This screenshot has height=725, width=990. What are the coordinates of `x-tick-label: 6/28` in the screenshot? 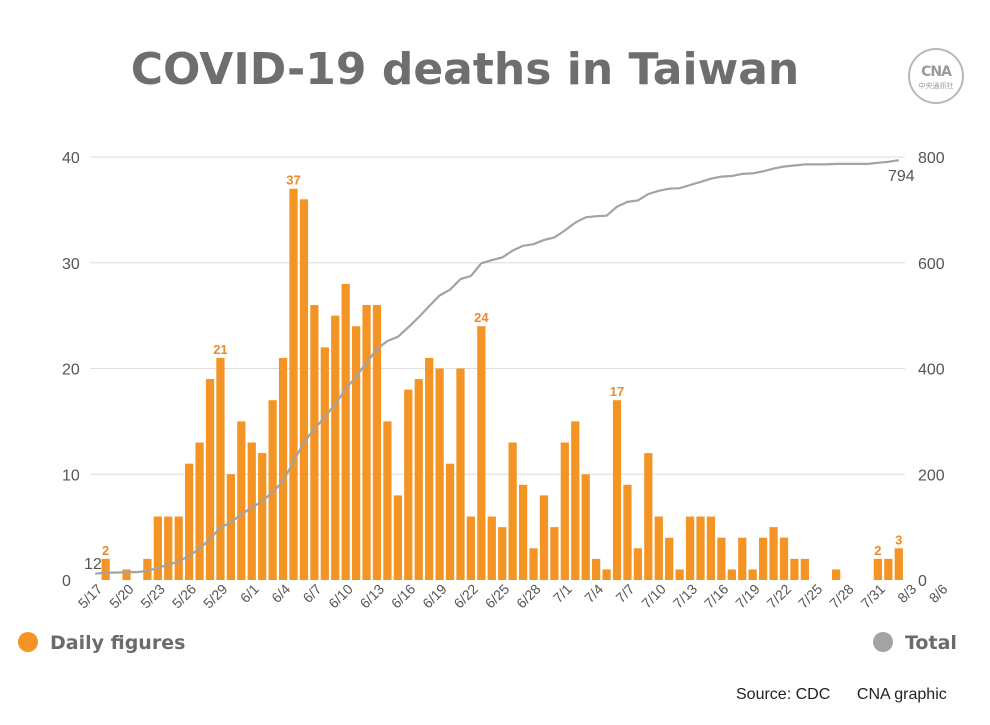 It's located at (528, 596).